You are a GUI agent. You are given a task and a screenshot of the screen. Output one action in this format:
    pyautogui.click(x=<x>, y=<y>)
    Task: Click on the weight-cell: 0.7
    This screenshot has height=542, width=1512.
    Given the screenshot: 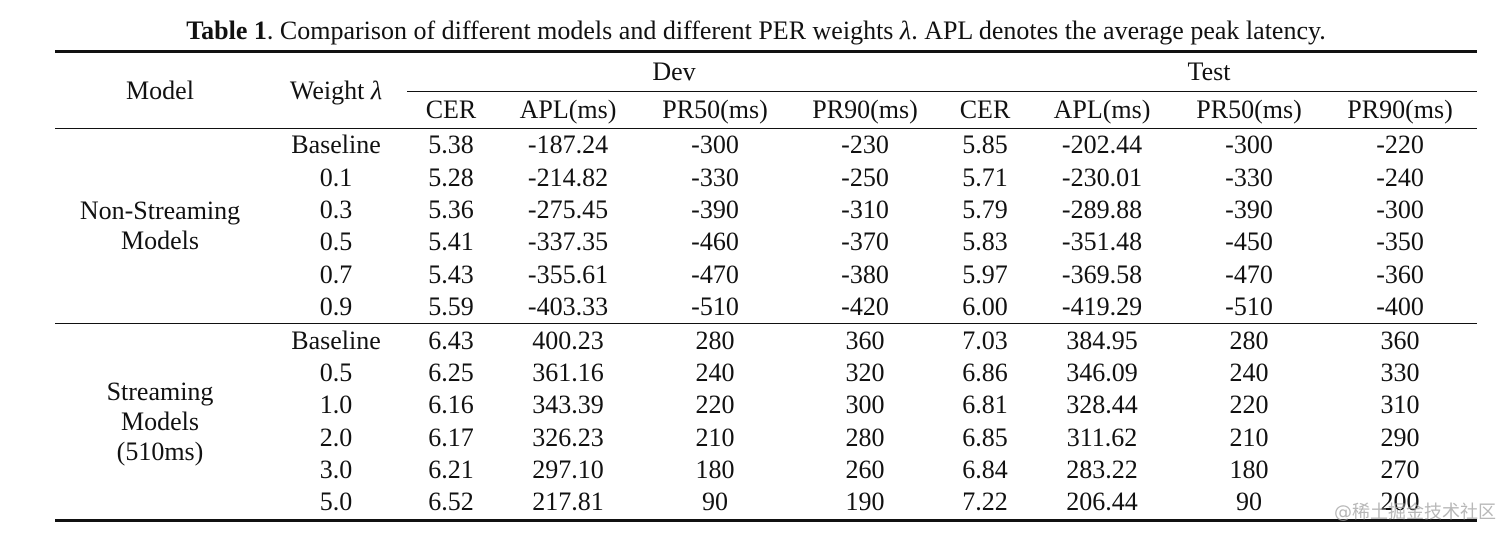 What is the action you would take?
    pyautogui.click(x=336, y=274)
    